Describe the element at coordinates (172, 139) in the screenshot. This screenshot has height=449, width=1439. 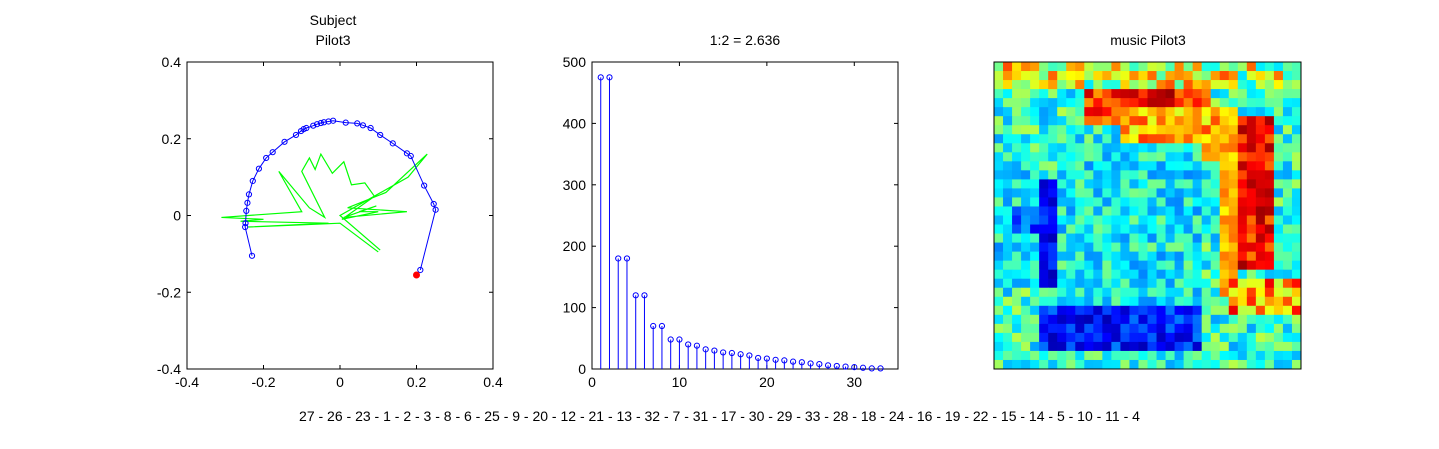
I see `left-y-tick-label: 0.2` at that location.